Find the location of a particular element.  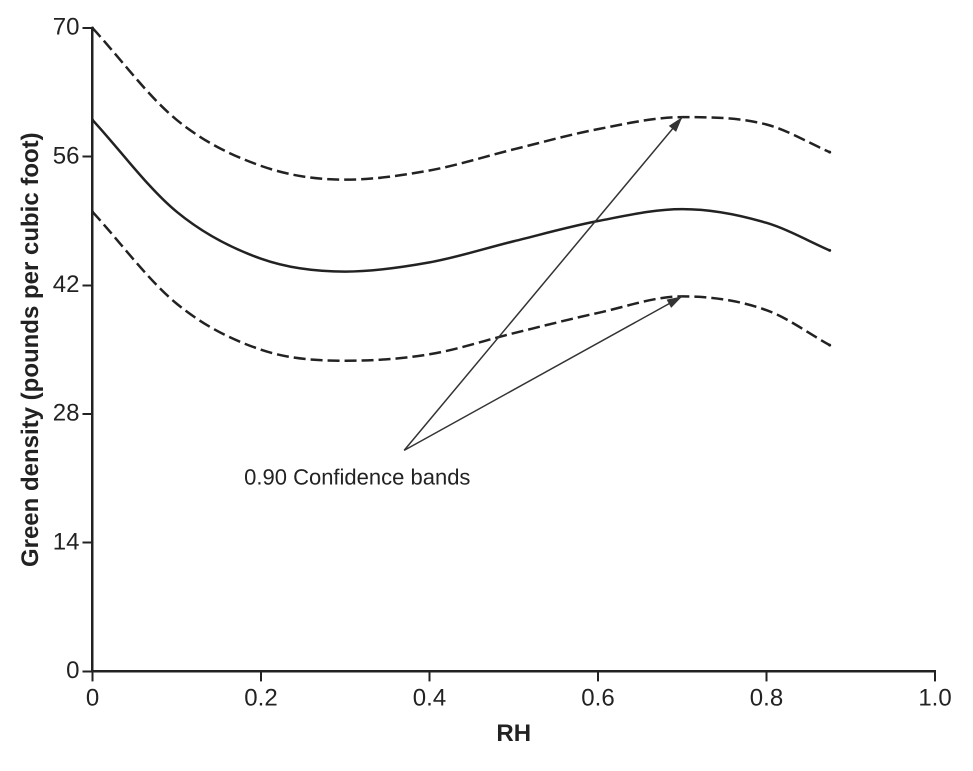

x-tick-label: 0 is located at coordinates (93, 698).